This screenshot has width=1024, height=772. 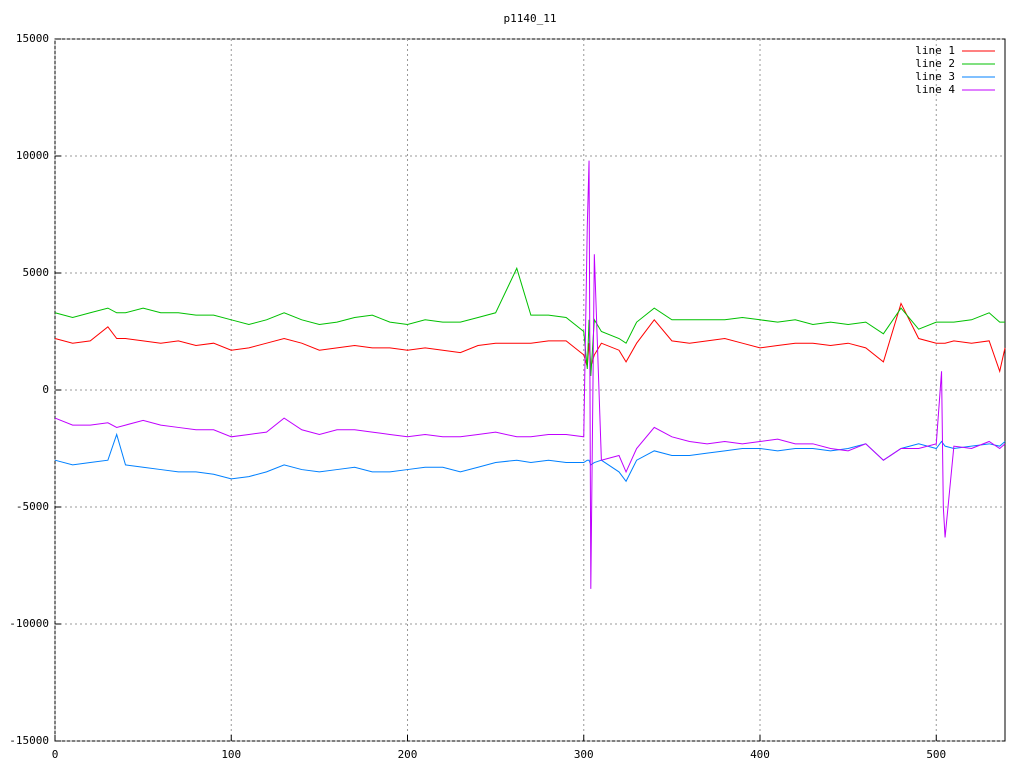 I want to click on y-tick-label: -10000, so click(x=29, y=623).